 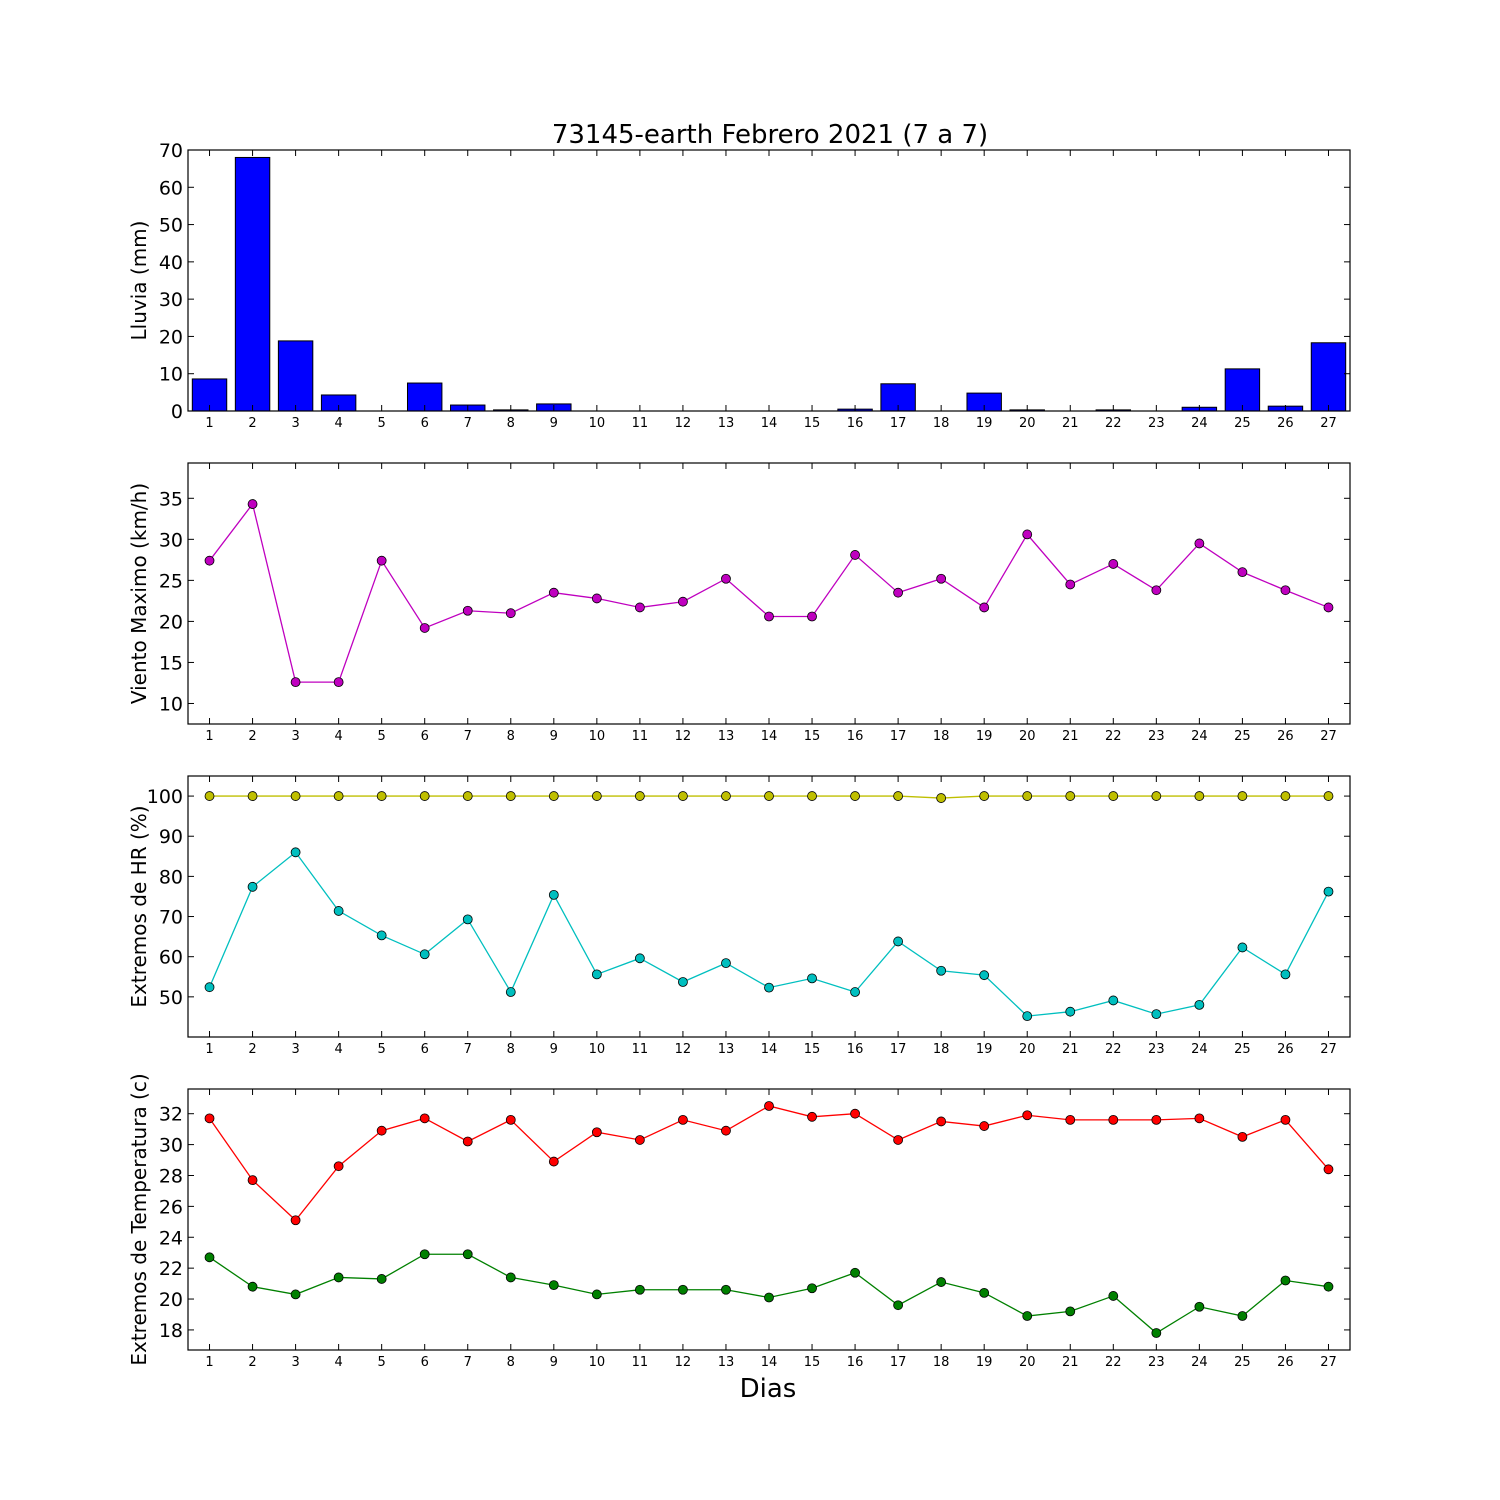 I want to click on x-tick-label: 1, so click(x=209, y=736).